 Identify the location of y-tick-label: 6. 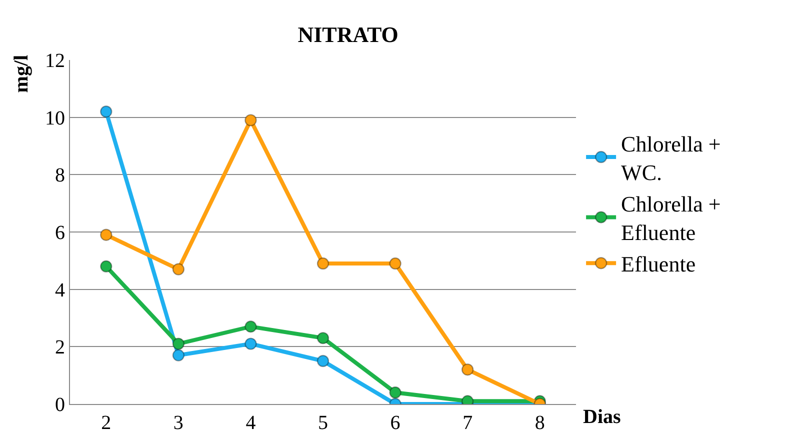
(60, 233).